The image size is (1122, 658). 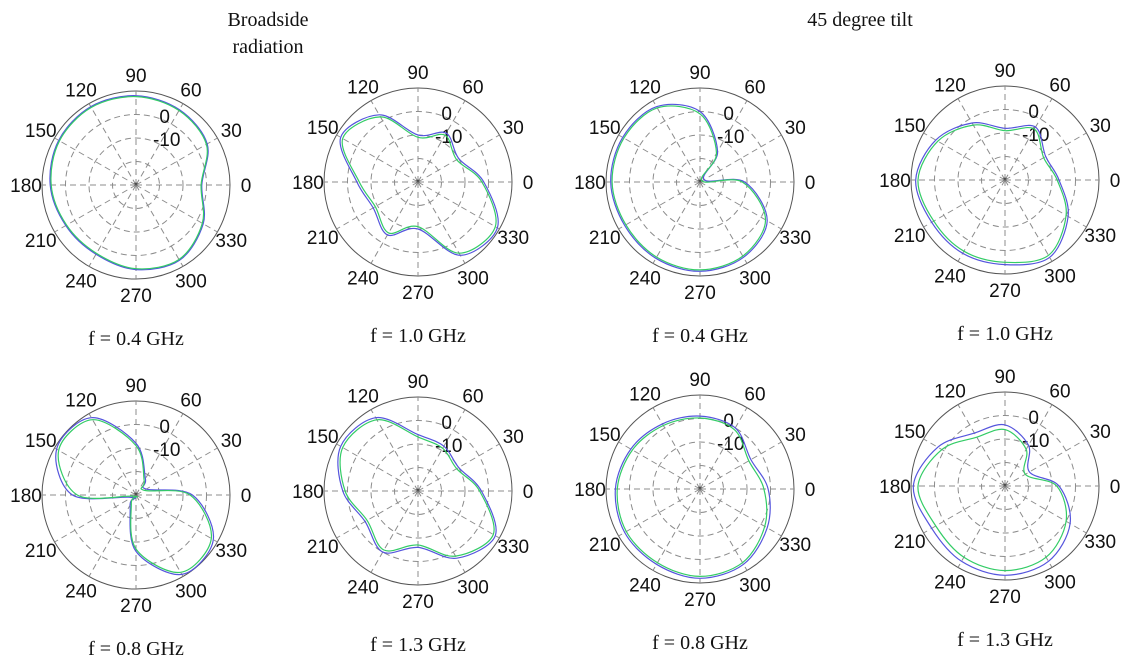 I want to click on plot-caption: f = 1.0 GHz, so click(x=1005, y=334).